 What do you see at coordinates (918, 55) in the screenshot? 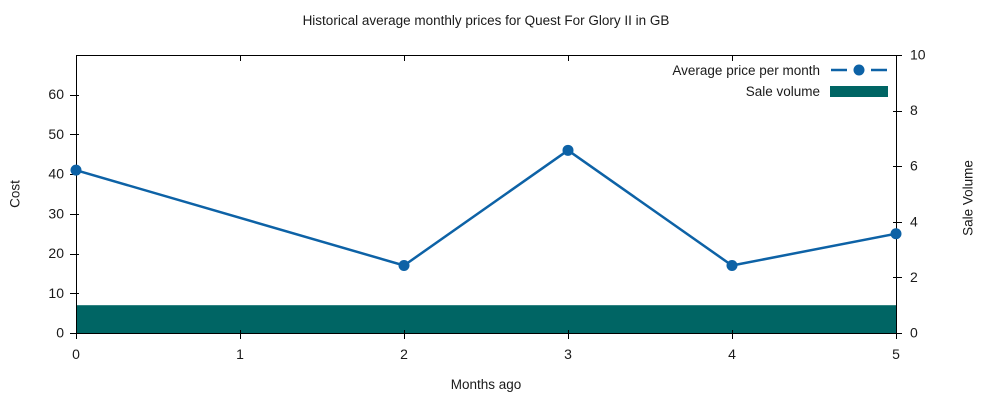
I see `y-right-tick-label: 10` at bounding box center [918, 55].